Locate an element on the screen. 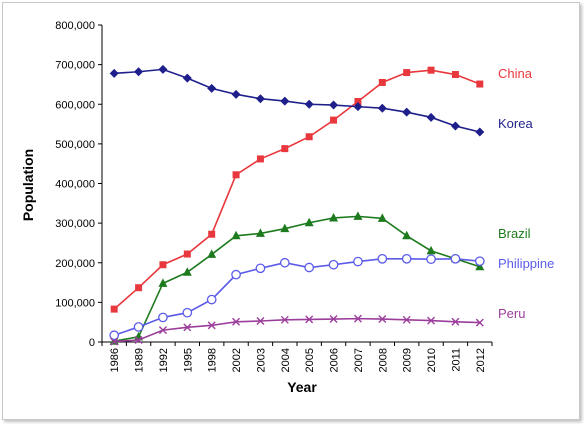 The height and width of the screenshot is (424, 584). y-tick-label: 800,000 is located at coordinates (75, 26).